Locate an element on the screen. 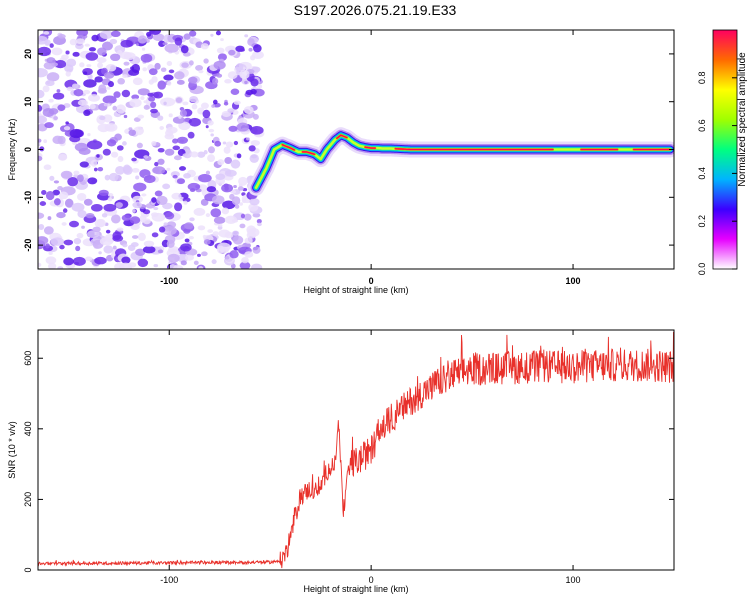 The image size is (750, 600). y-axis-label: Frequency (Hz) is located at coordinates (12, 149).